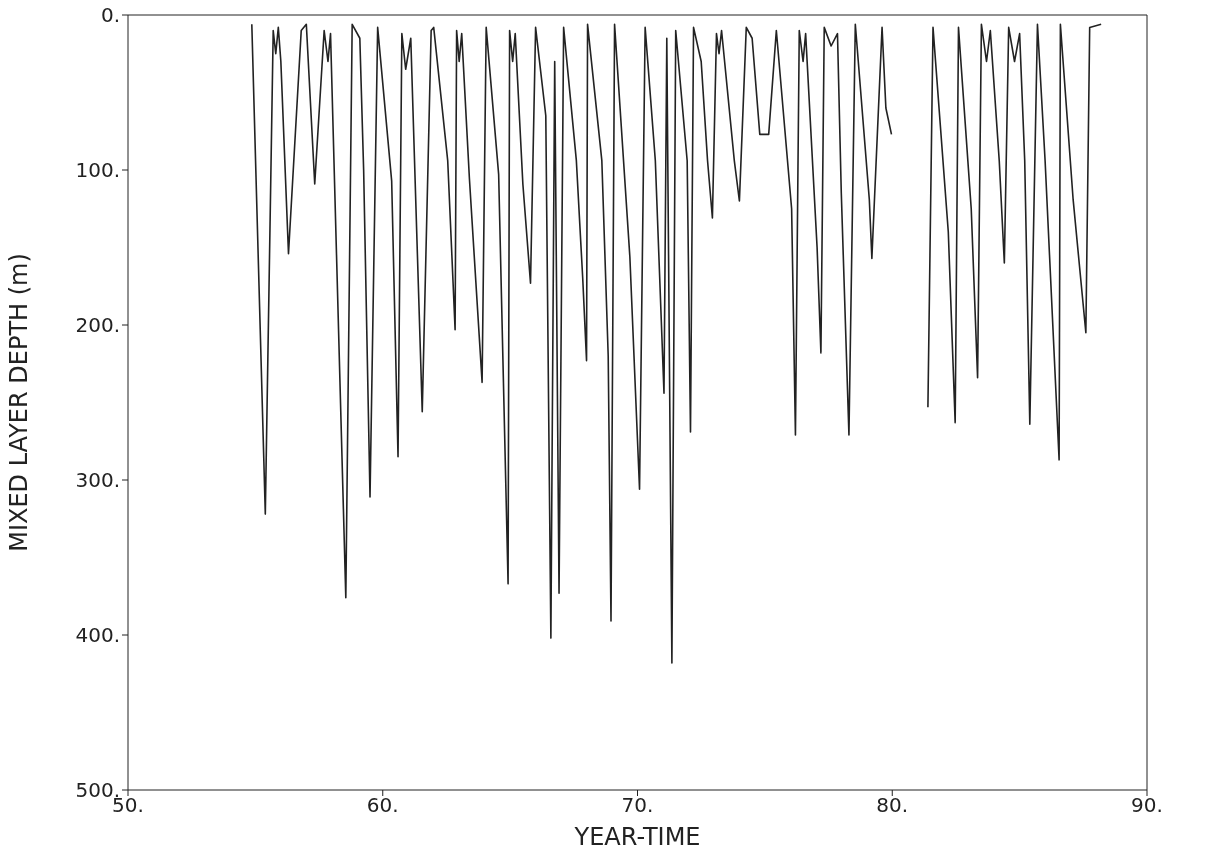  I want to click on x-tick-label: 60., so click(382, 805).